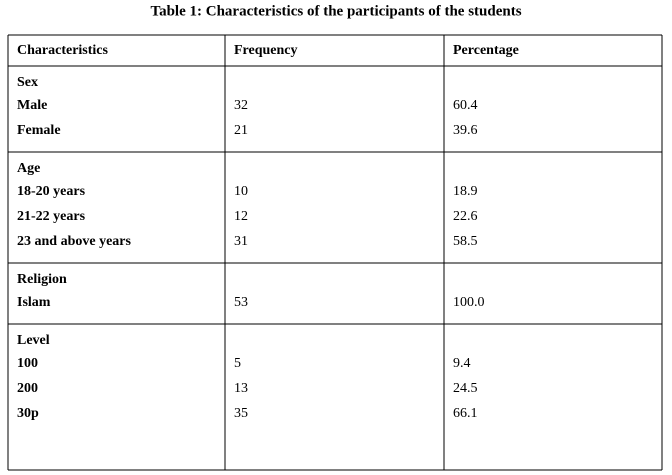 The height and width of the screenshot is (475, 672). Describe the element at coordinates (241, 241) in the screenshot. I see `cell: 31` at that location.